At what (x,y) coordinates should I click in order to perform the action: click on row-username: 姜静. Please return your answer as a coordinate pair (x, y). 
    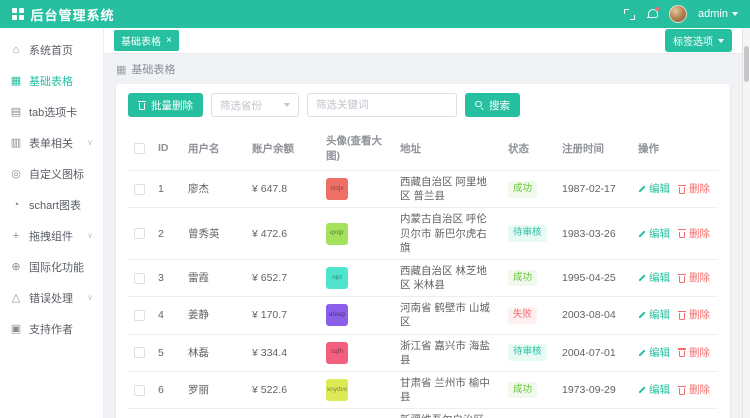
    Looking at the image, I should click on (214, 315).